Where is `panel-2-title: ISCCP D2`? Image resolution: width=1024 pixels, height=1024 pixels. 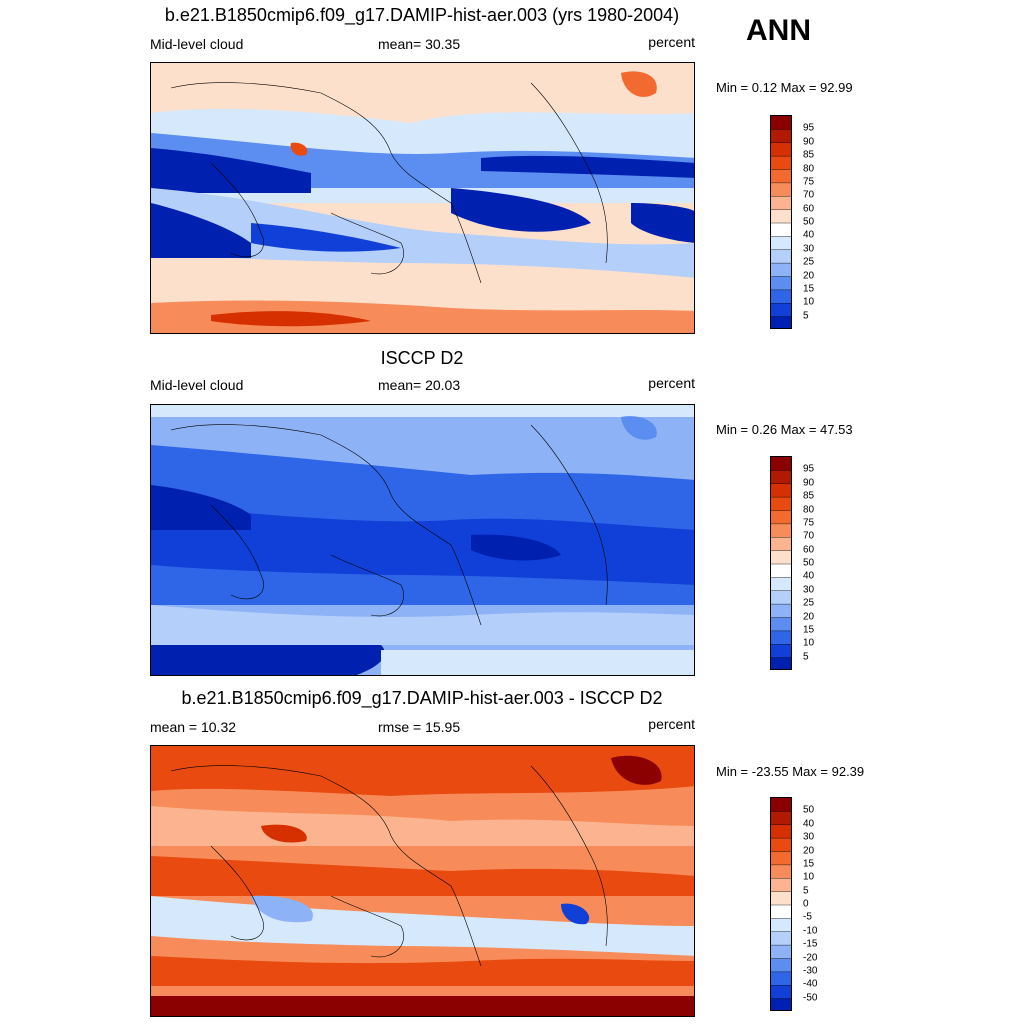 panel-2-title: ISCCP D2 is located at coordinates (422, 358).